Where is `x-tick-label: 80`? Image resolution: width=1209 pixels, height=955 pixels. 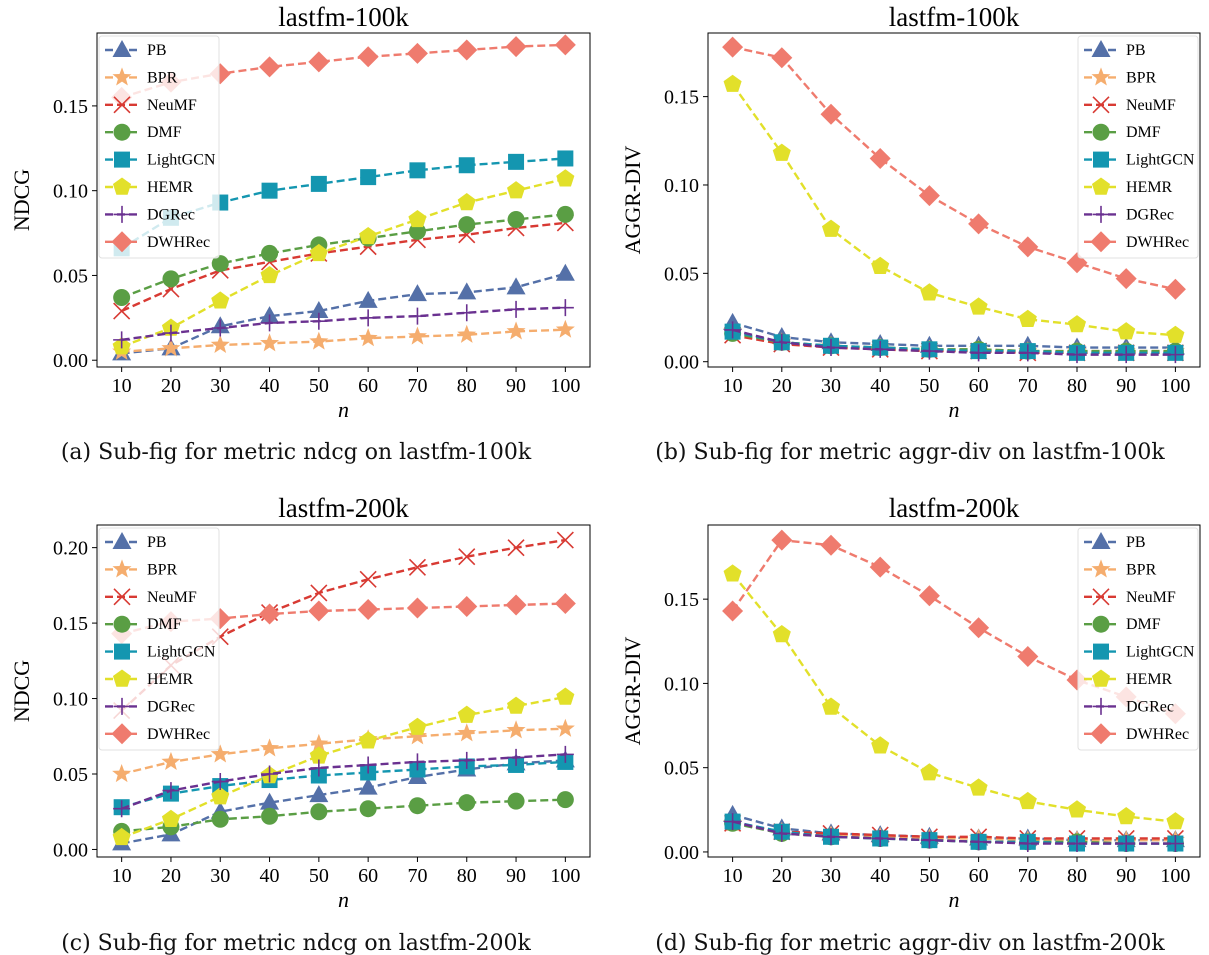 x-tick-label: 80 is located at coordinates (1077, 876).